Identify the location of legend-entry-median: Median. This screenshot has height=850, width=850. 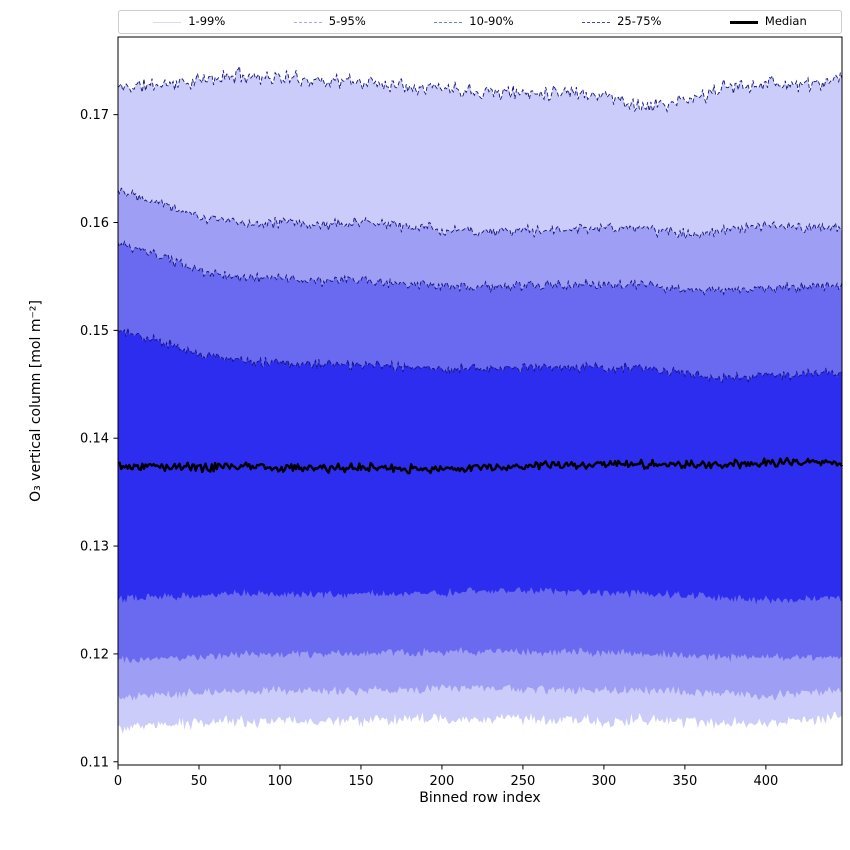
(768, 21).